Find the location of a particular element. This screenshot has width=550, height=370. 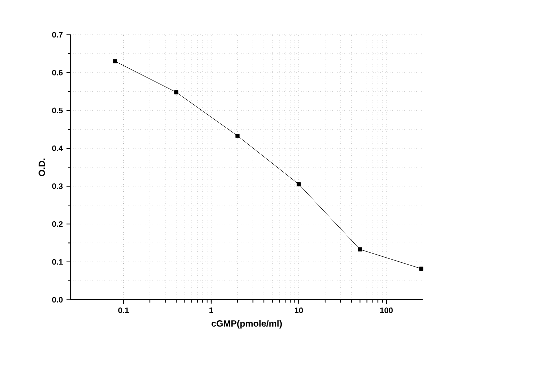

x-tick-label: 100 is located at coordinates (386, 311).